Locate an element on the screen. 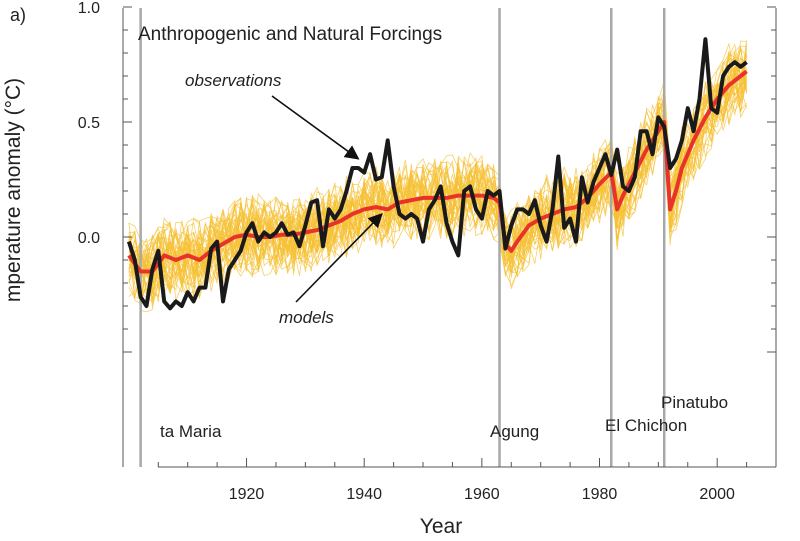 The width and height of the screenshot is (800, 541). models-annotation: models is located at coordinates (306, 317).